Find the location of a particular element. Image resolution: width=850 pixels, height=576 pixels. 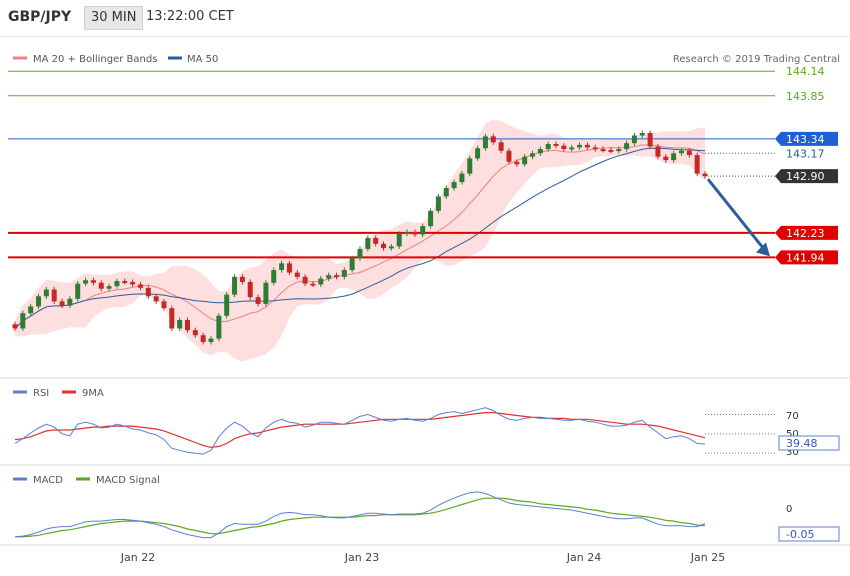

support-tag-label: 142.23 is located at coordinates (805, 233).